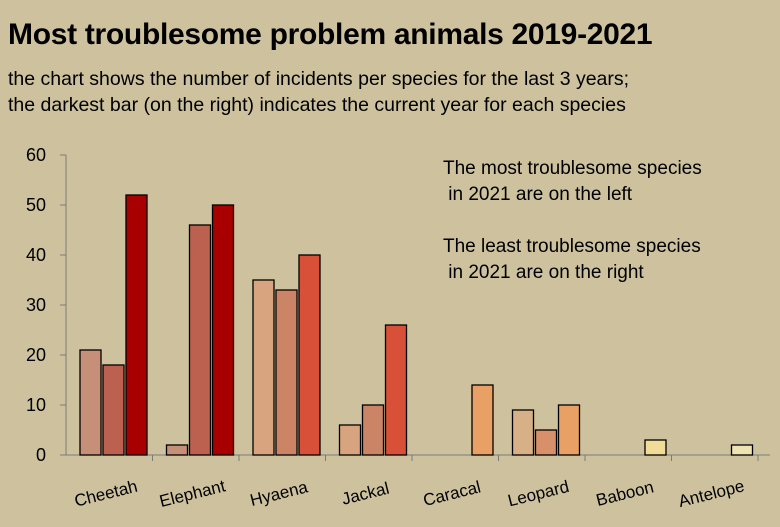 The image size is (780, 527). I want to click on y-axis: 0 10 20 30 40 50 60, so click(46, 305).